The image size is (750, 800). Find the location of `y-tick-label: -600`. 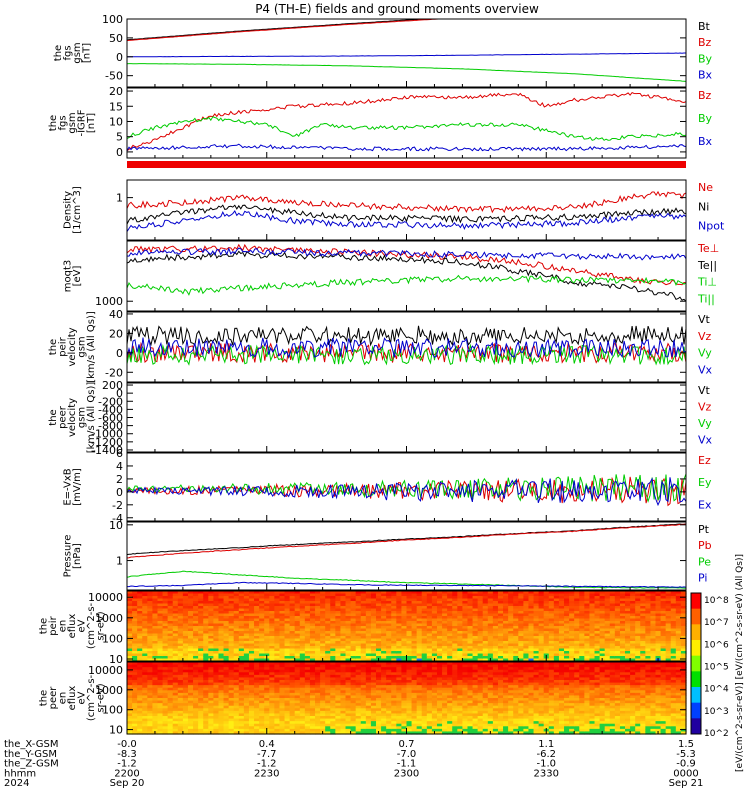

y-tick-label: -600 is located at coordinates (110, 418).